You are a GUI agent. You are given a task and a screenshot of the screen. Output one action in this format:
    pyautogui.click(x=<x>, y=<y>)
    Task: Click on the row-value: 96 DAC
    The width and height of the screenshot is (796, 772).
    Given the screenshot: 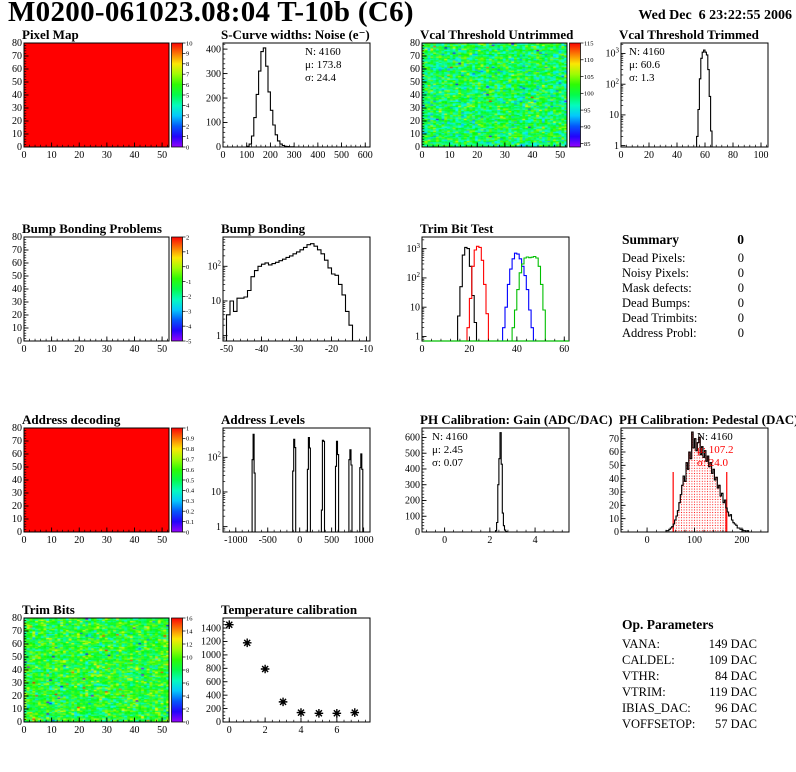 What is the action you would take?
    pyautogui.click(x=735, y=708)
    